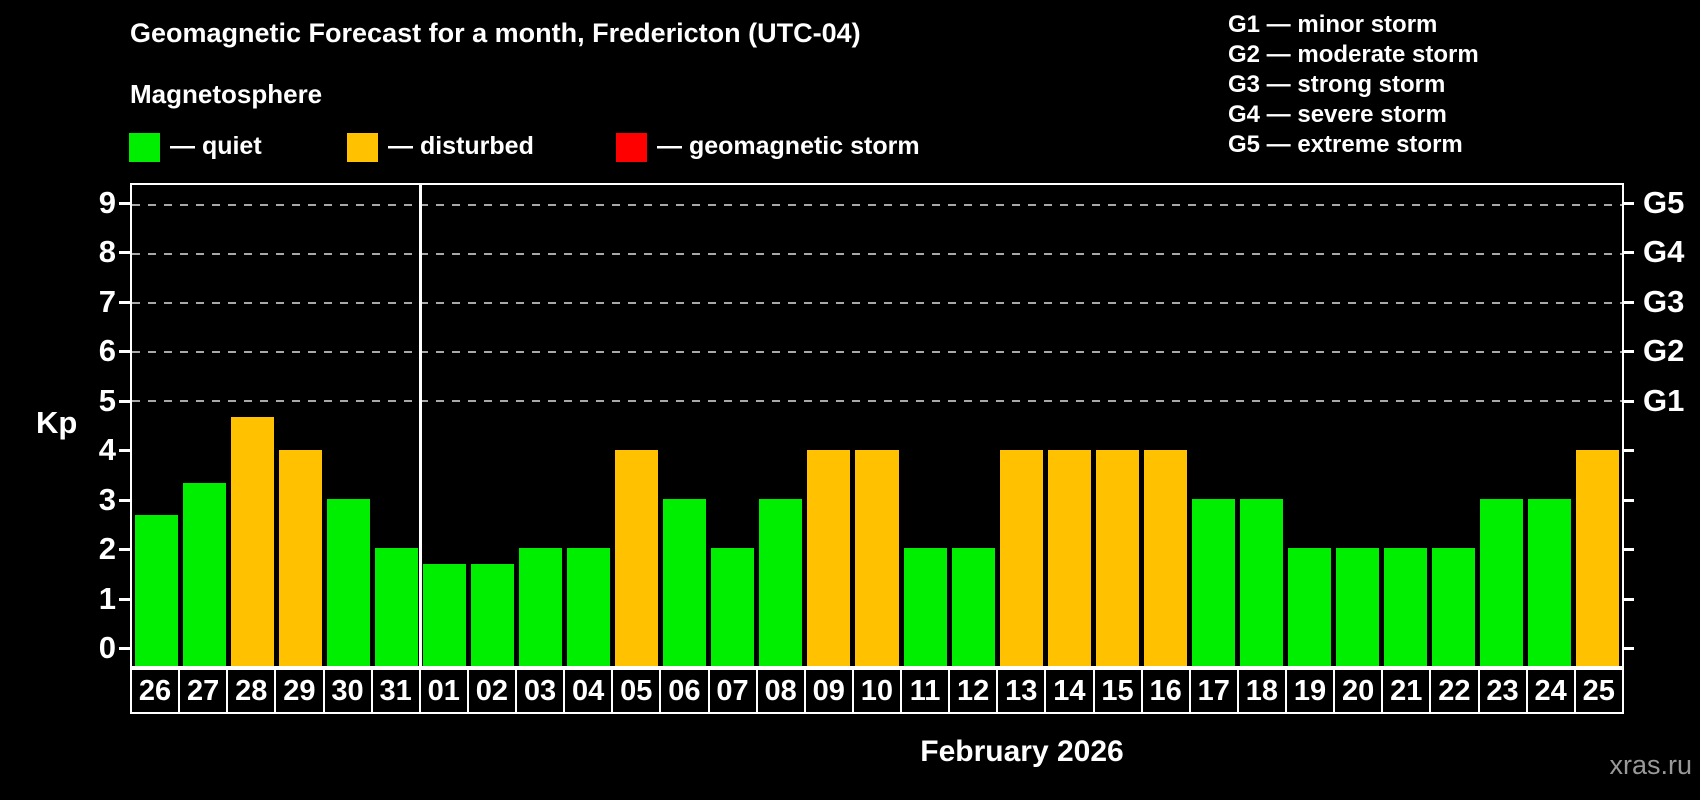 Image resolution: width=1700 pixels, height=800 pixels. I want to click on day-label-28: 28, so click(251, 691).